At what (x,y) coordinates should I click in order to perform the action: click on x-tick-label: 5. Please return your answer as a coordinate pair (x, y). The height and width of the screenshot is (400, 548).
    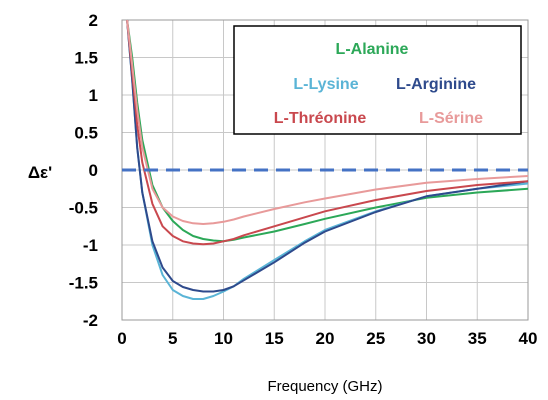
    Looking at the image, I should click on (172, 338).